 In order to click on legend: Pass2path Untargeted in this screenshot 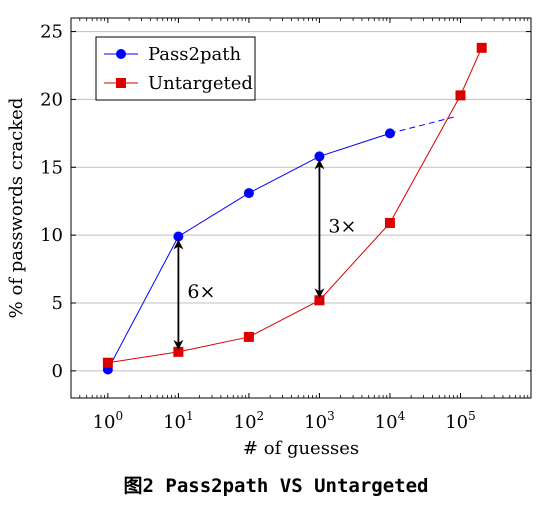, I will do `click(175, 68)`.